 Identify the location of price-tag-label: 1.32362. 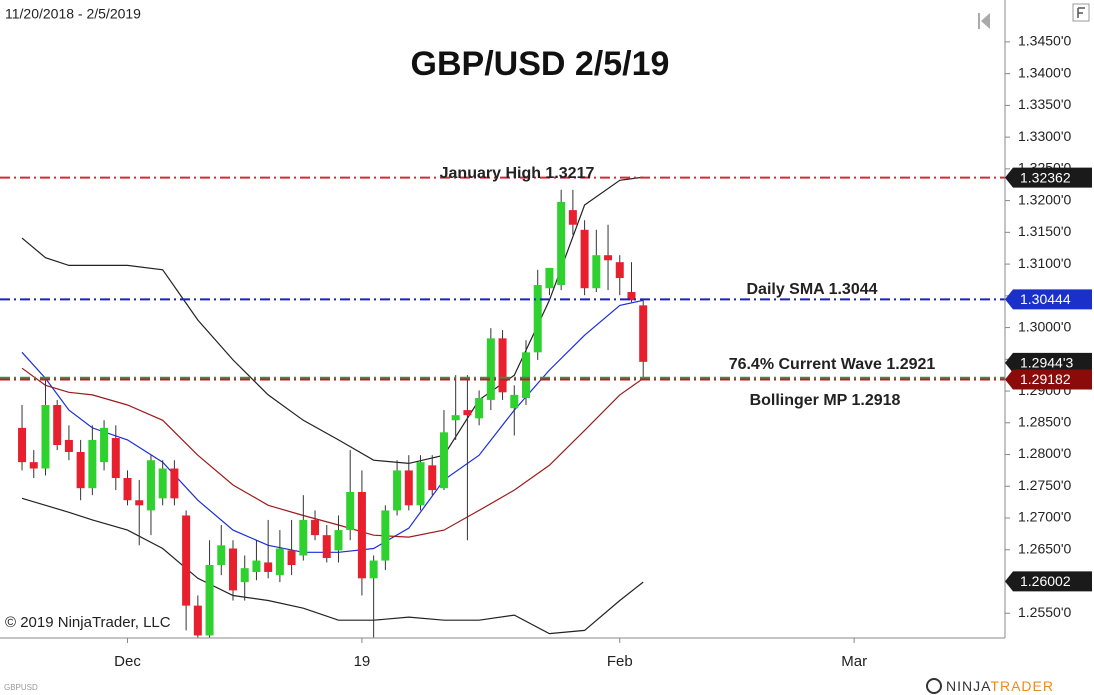
(1045, 177).